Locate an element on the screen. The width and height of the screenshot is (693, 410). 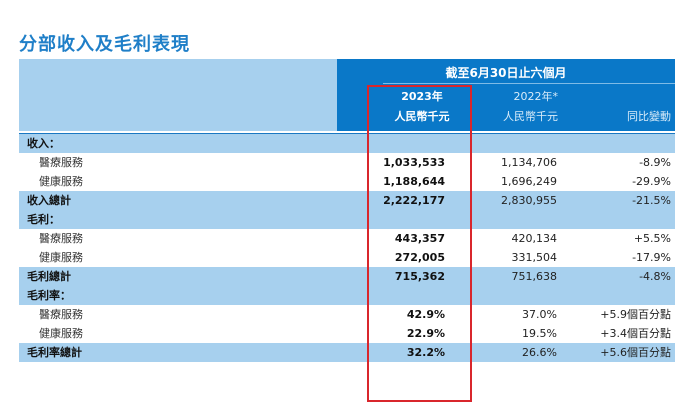
value-change: +5.5% is located at coordinates (652, 238).